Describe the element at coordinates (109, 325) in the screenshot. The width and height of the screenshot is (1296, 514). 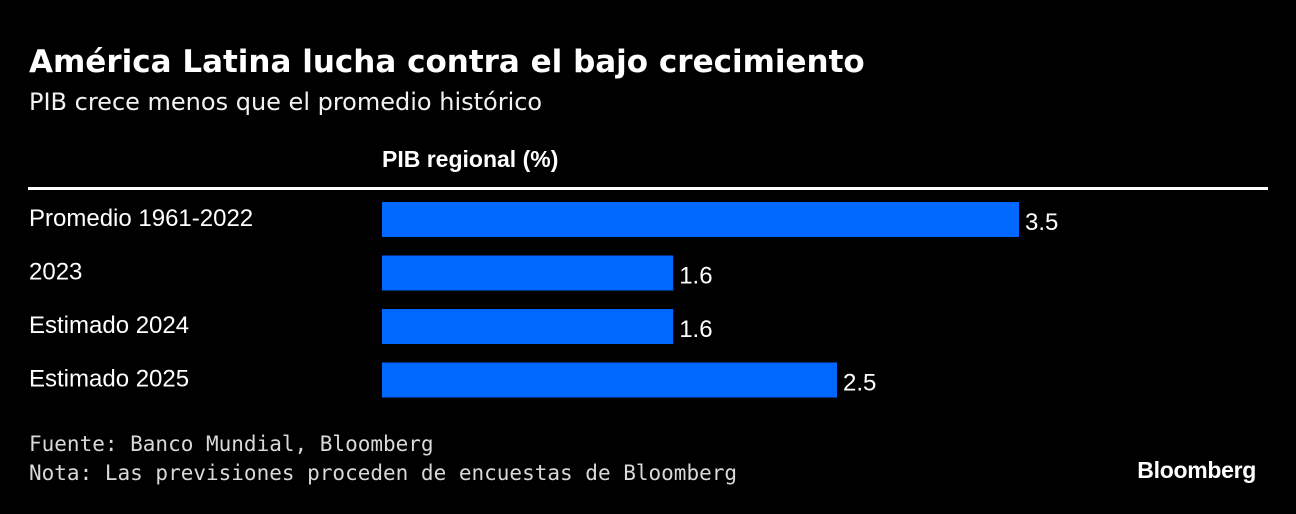
I see `category-label: Estimado 2024` at that location.